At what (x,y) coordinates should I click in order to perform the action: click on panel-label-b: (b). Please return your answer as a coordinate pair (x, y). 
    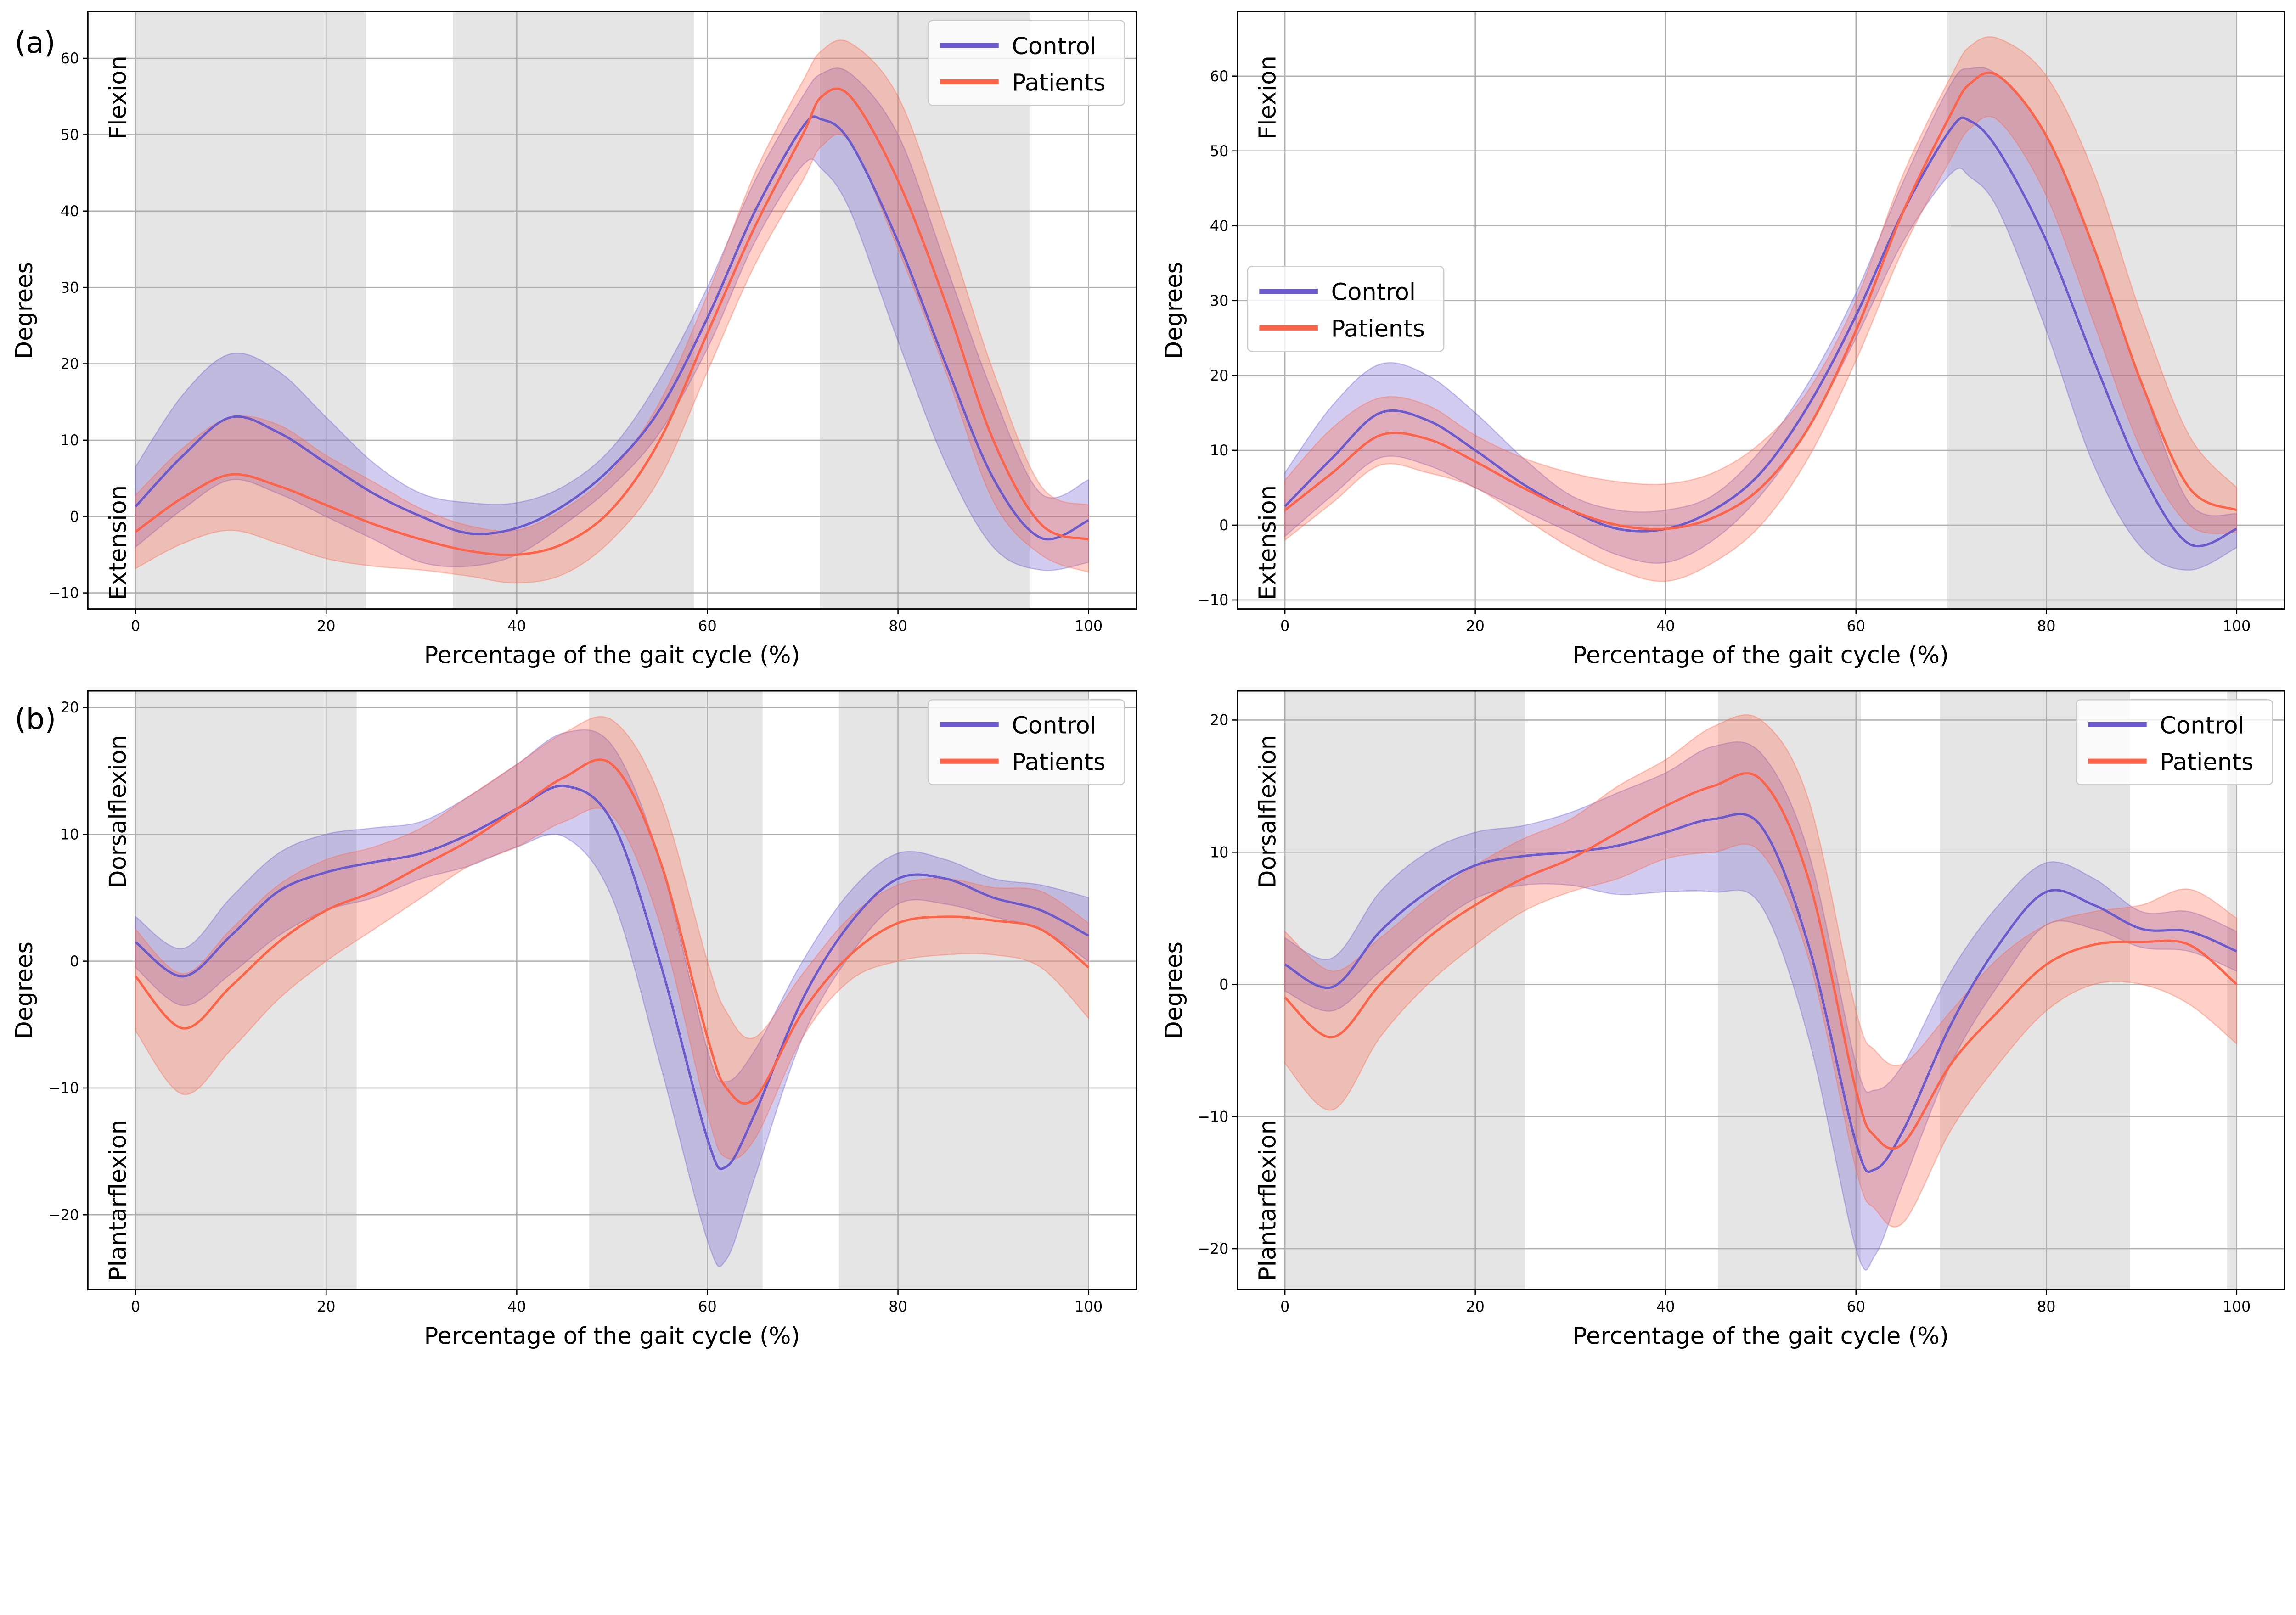
    Looking at the image, I should click on (35, 719).